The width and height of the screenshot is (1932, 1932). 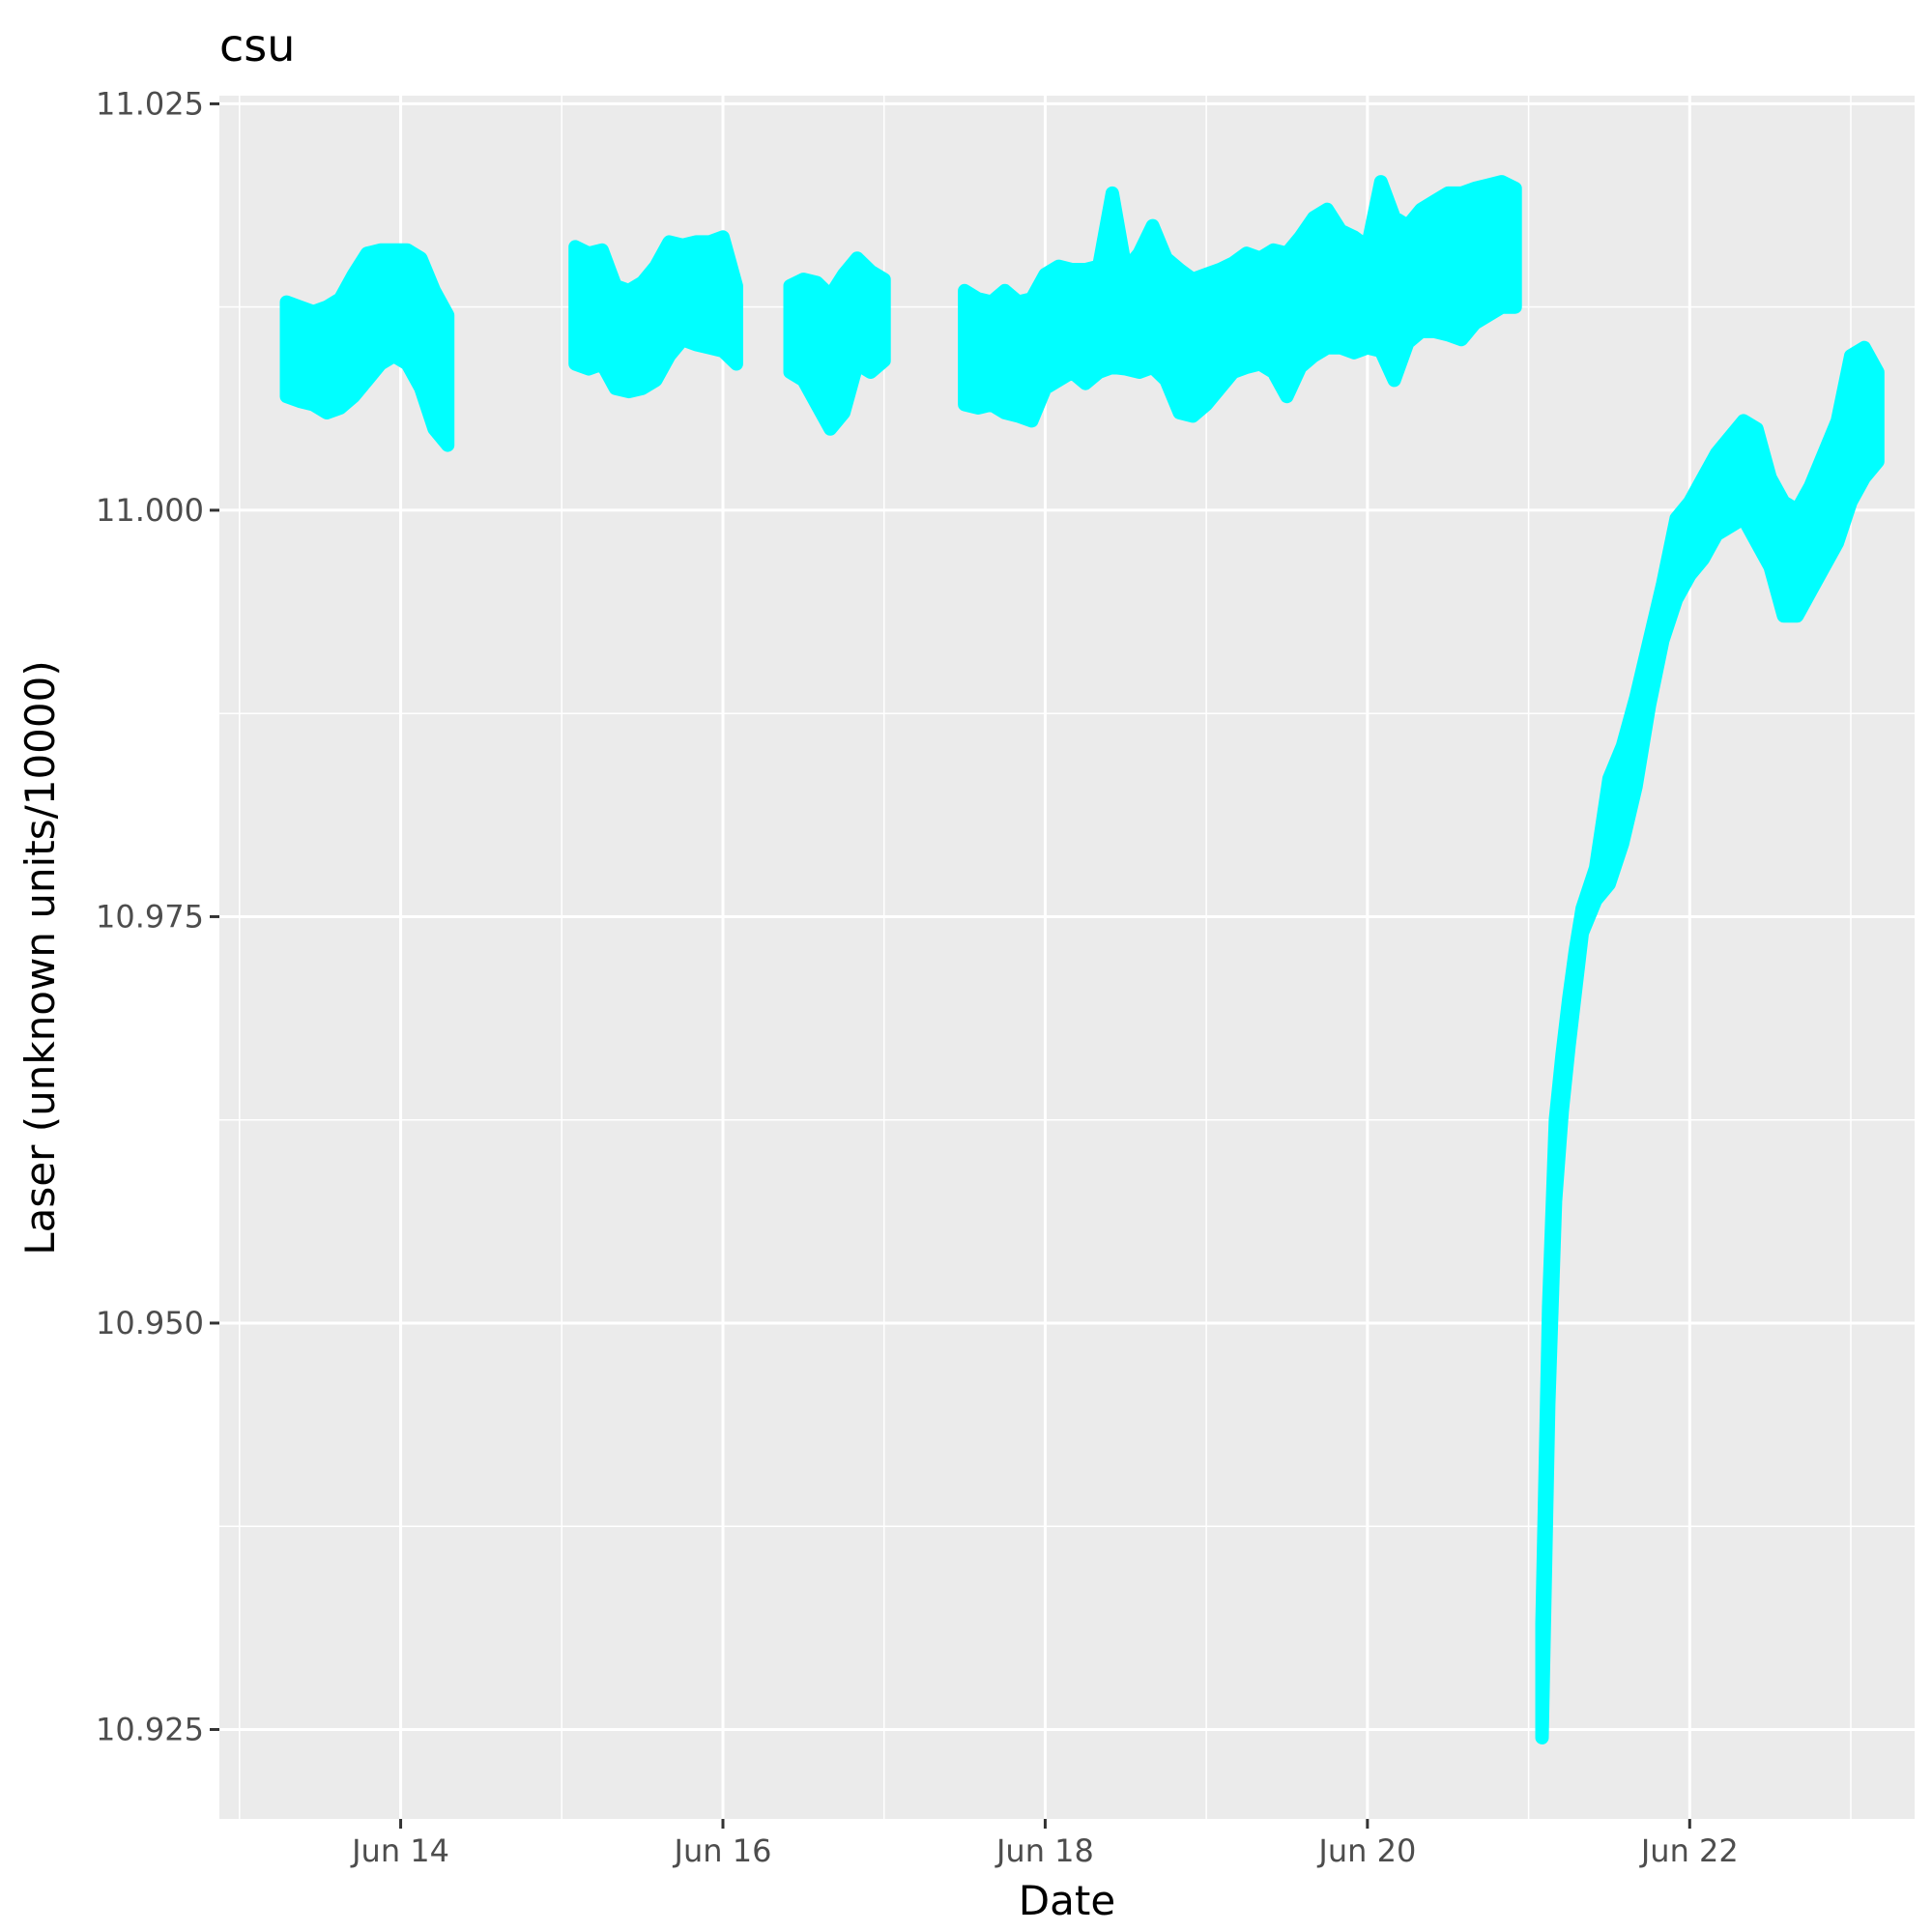 What do you see at coordinates (399, 1850) in the screenshot?
I see `x-tick-label: Jun 14` at bounding box center [399, 1850].